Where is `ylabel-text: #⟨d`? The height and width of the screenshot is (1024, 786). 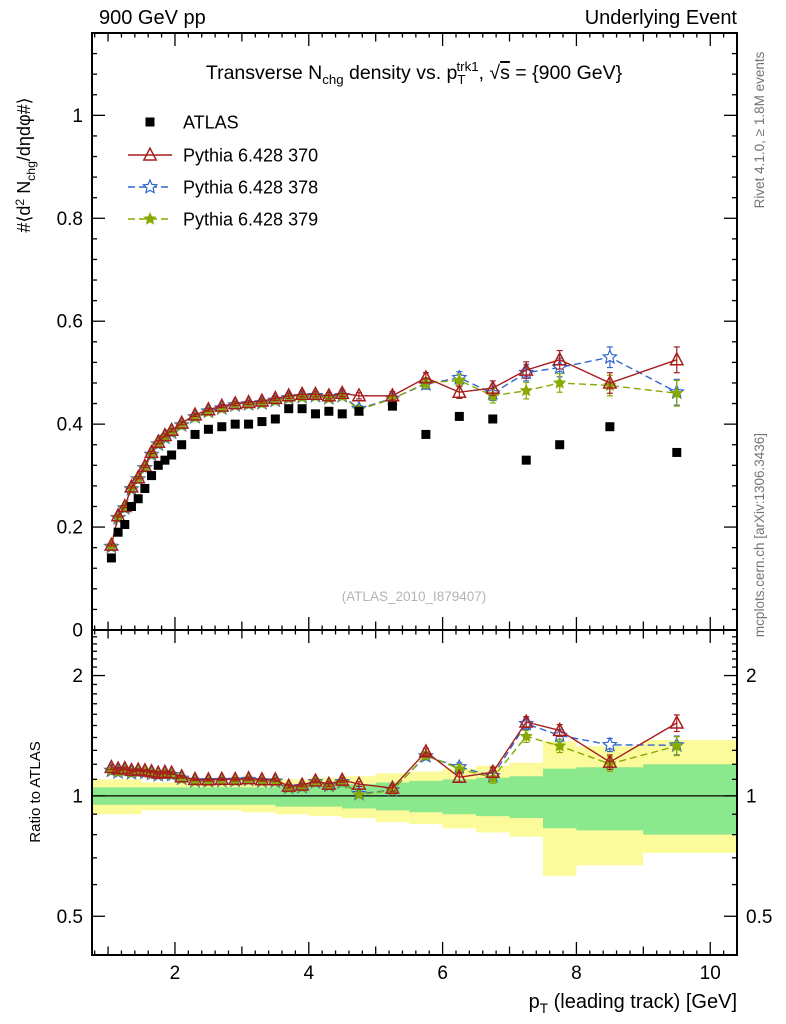
ylabel-text: #⟨d is located at coordinates (24, 219).